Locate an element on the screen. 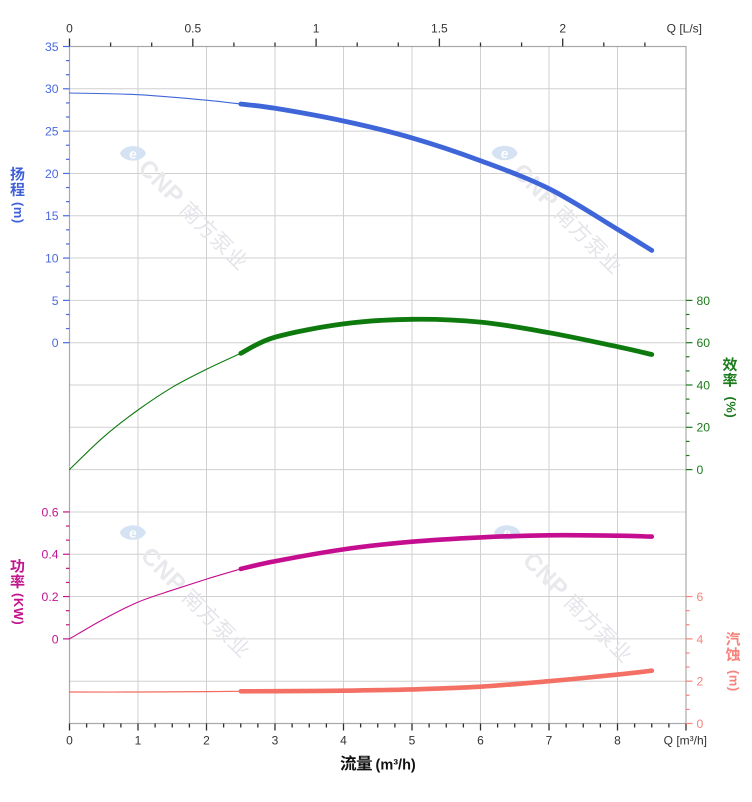  svg-text: Q [L/s] is located at coordinates (684, 29).